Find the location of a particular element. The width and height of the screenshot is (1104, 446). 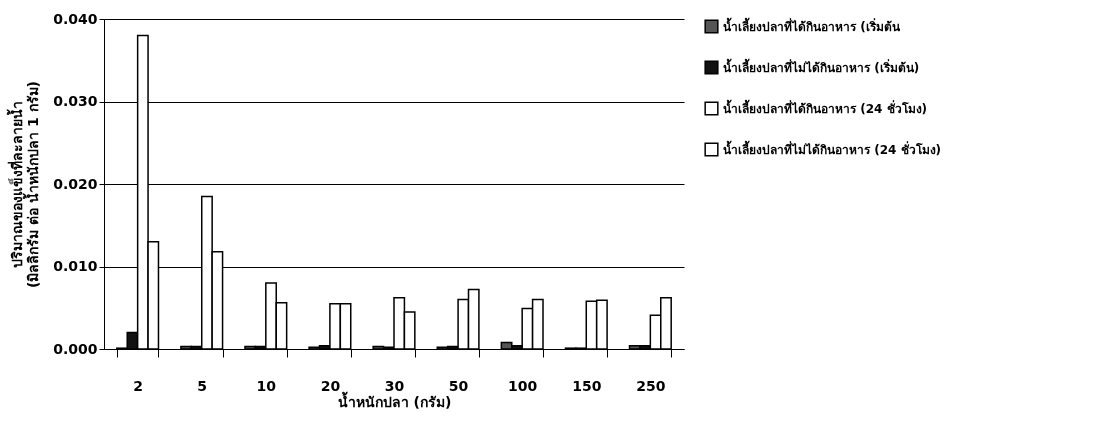

x-tick-label: 10 is located at coordinates (266, 385).